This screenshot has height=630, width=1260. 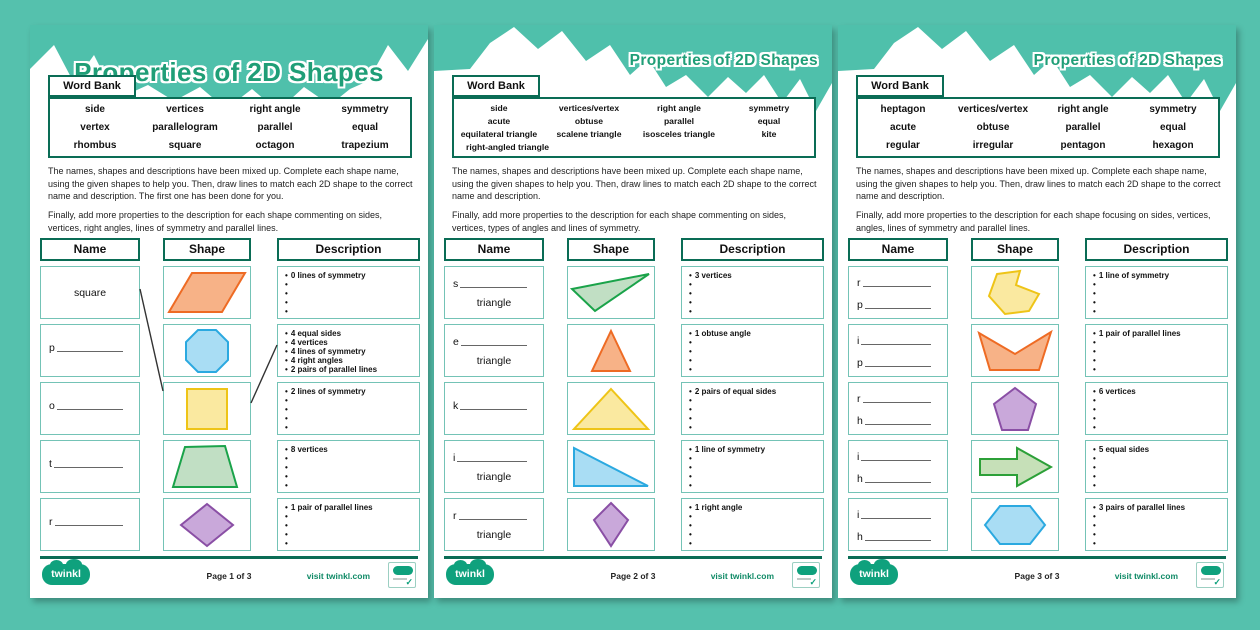 I want to click on word-bank-word: square, so click(x=185, y=145).